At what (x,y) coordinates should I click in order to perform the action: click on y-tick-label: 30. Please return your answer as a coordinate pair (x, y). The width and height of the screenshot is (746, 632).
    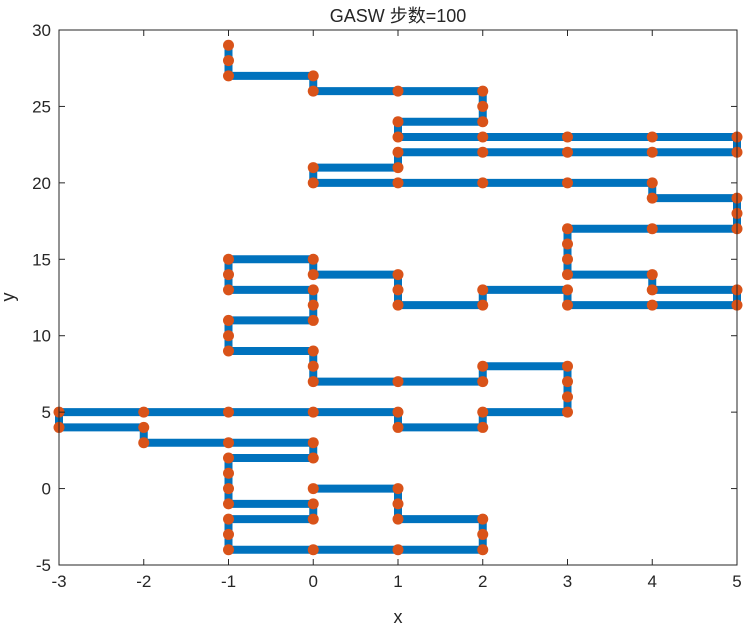
    Looking at the image, I should click on (41, 30).